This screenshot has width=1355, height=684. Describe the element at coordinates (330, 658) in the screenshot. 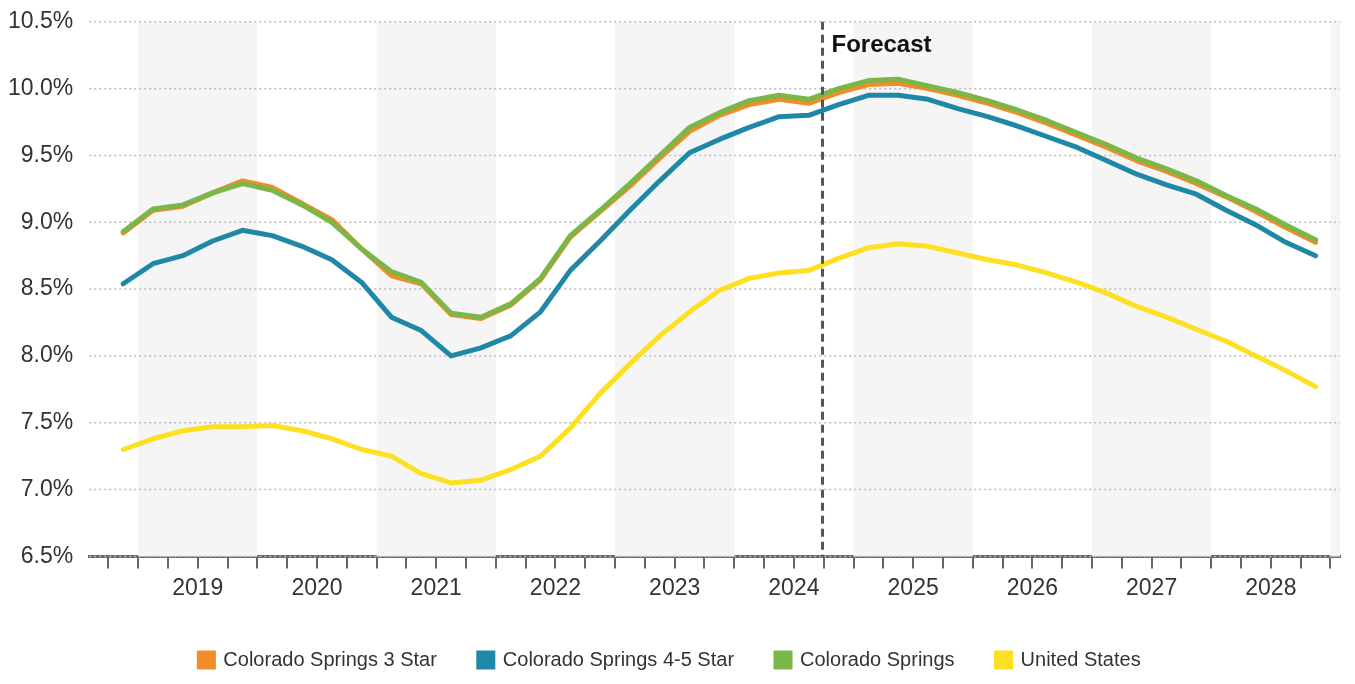

I see `legend-label: Colorado Springs 3 Star` at that location.